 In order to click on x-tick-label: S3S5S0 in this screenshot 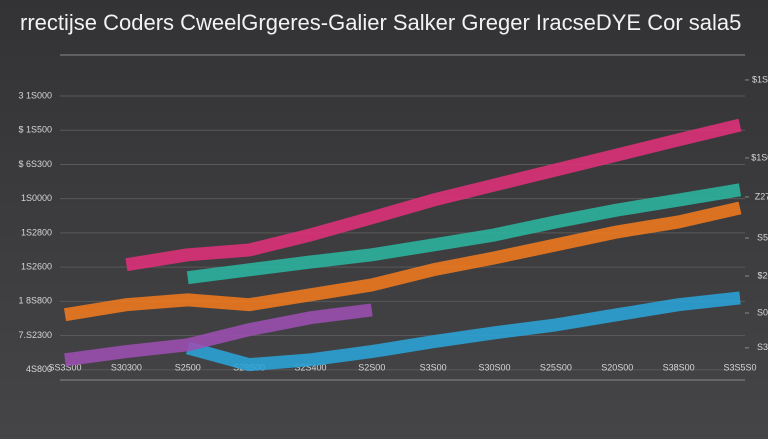, I will do `click(739, 367)`.